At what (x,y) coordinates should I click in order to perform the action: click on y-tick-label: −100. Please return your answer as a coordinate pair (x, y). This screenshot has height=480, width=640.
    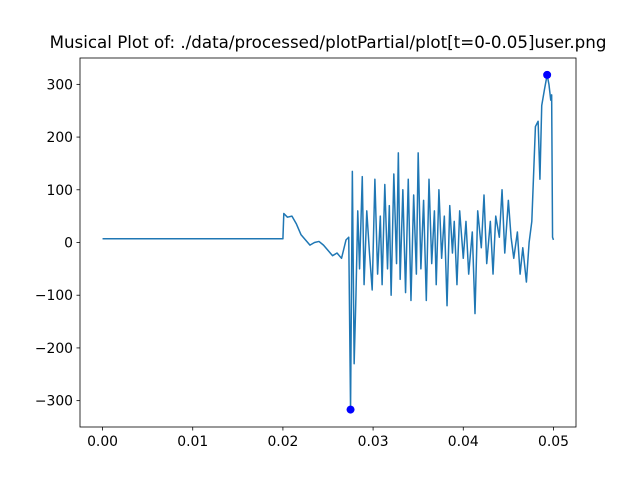
    Looking at the image, I should click on (54, 296).